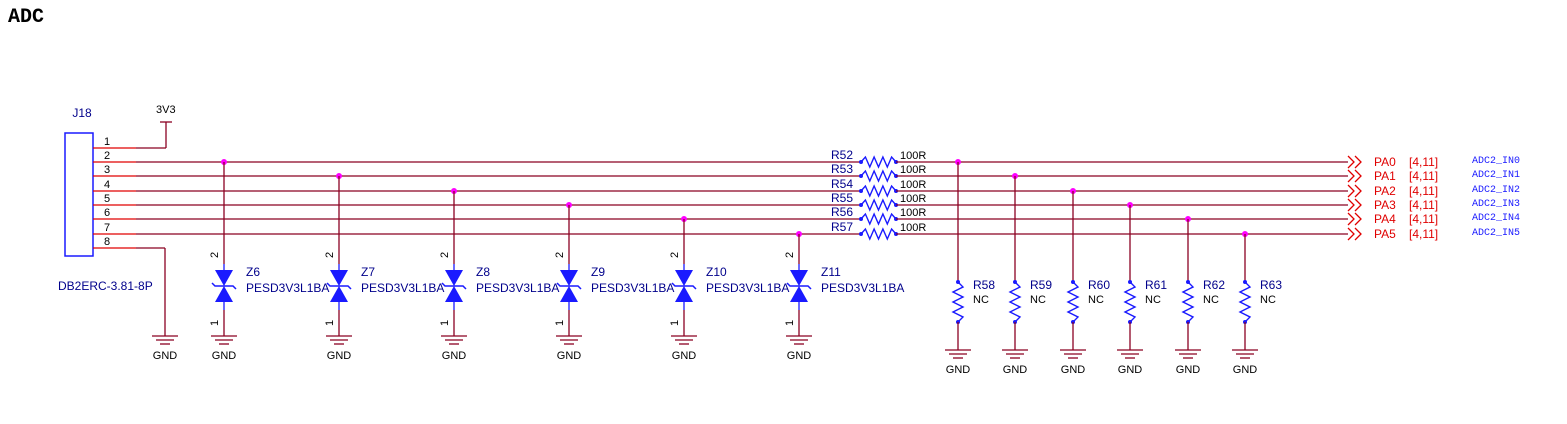  Describe the element at coordinates (1385, 219) in the screenshot. I see `port-name: PA4` at that location.